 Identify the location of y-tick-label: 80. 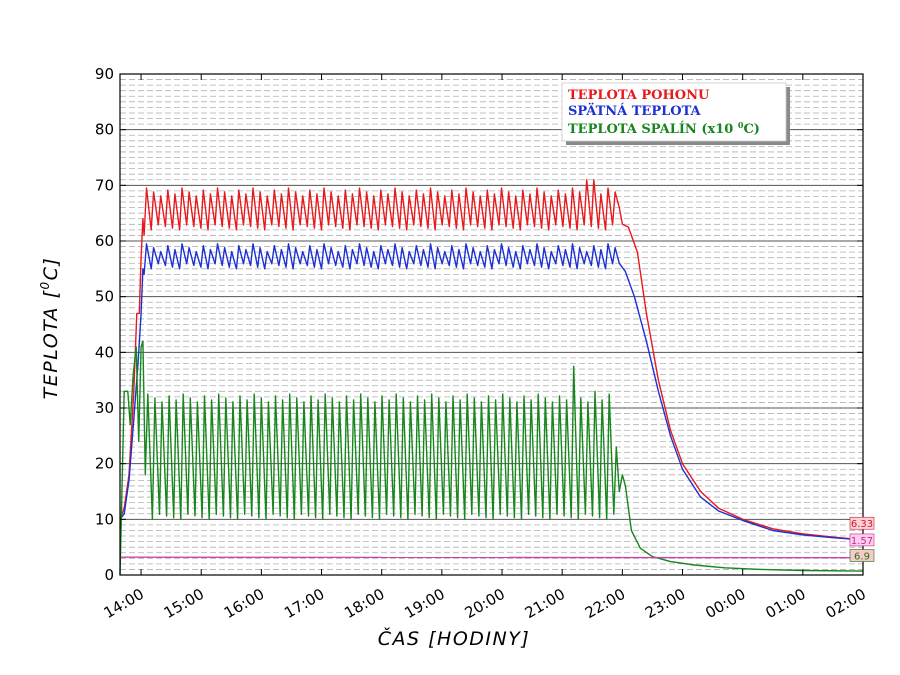
(104, 130).